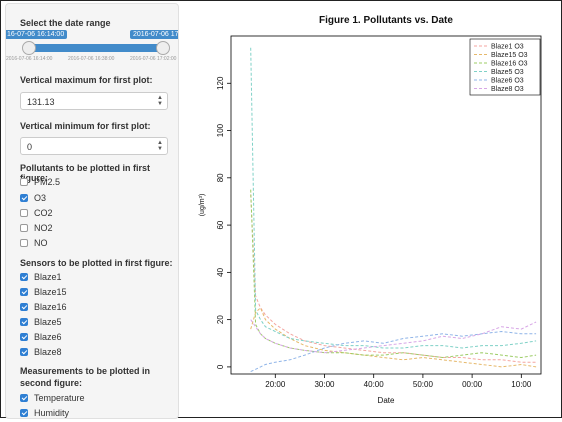 This screenshot has height=422, width=562. I want to click on pollutant-checkbox-pm25: PM2.5, so click(40, 182).